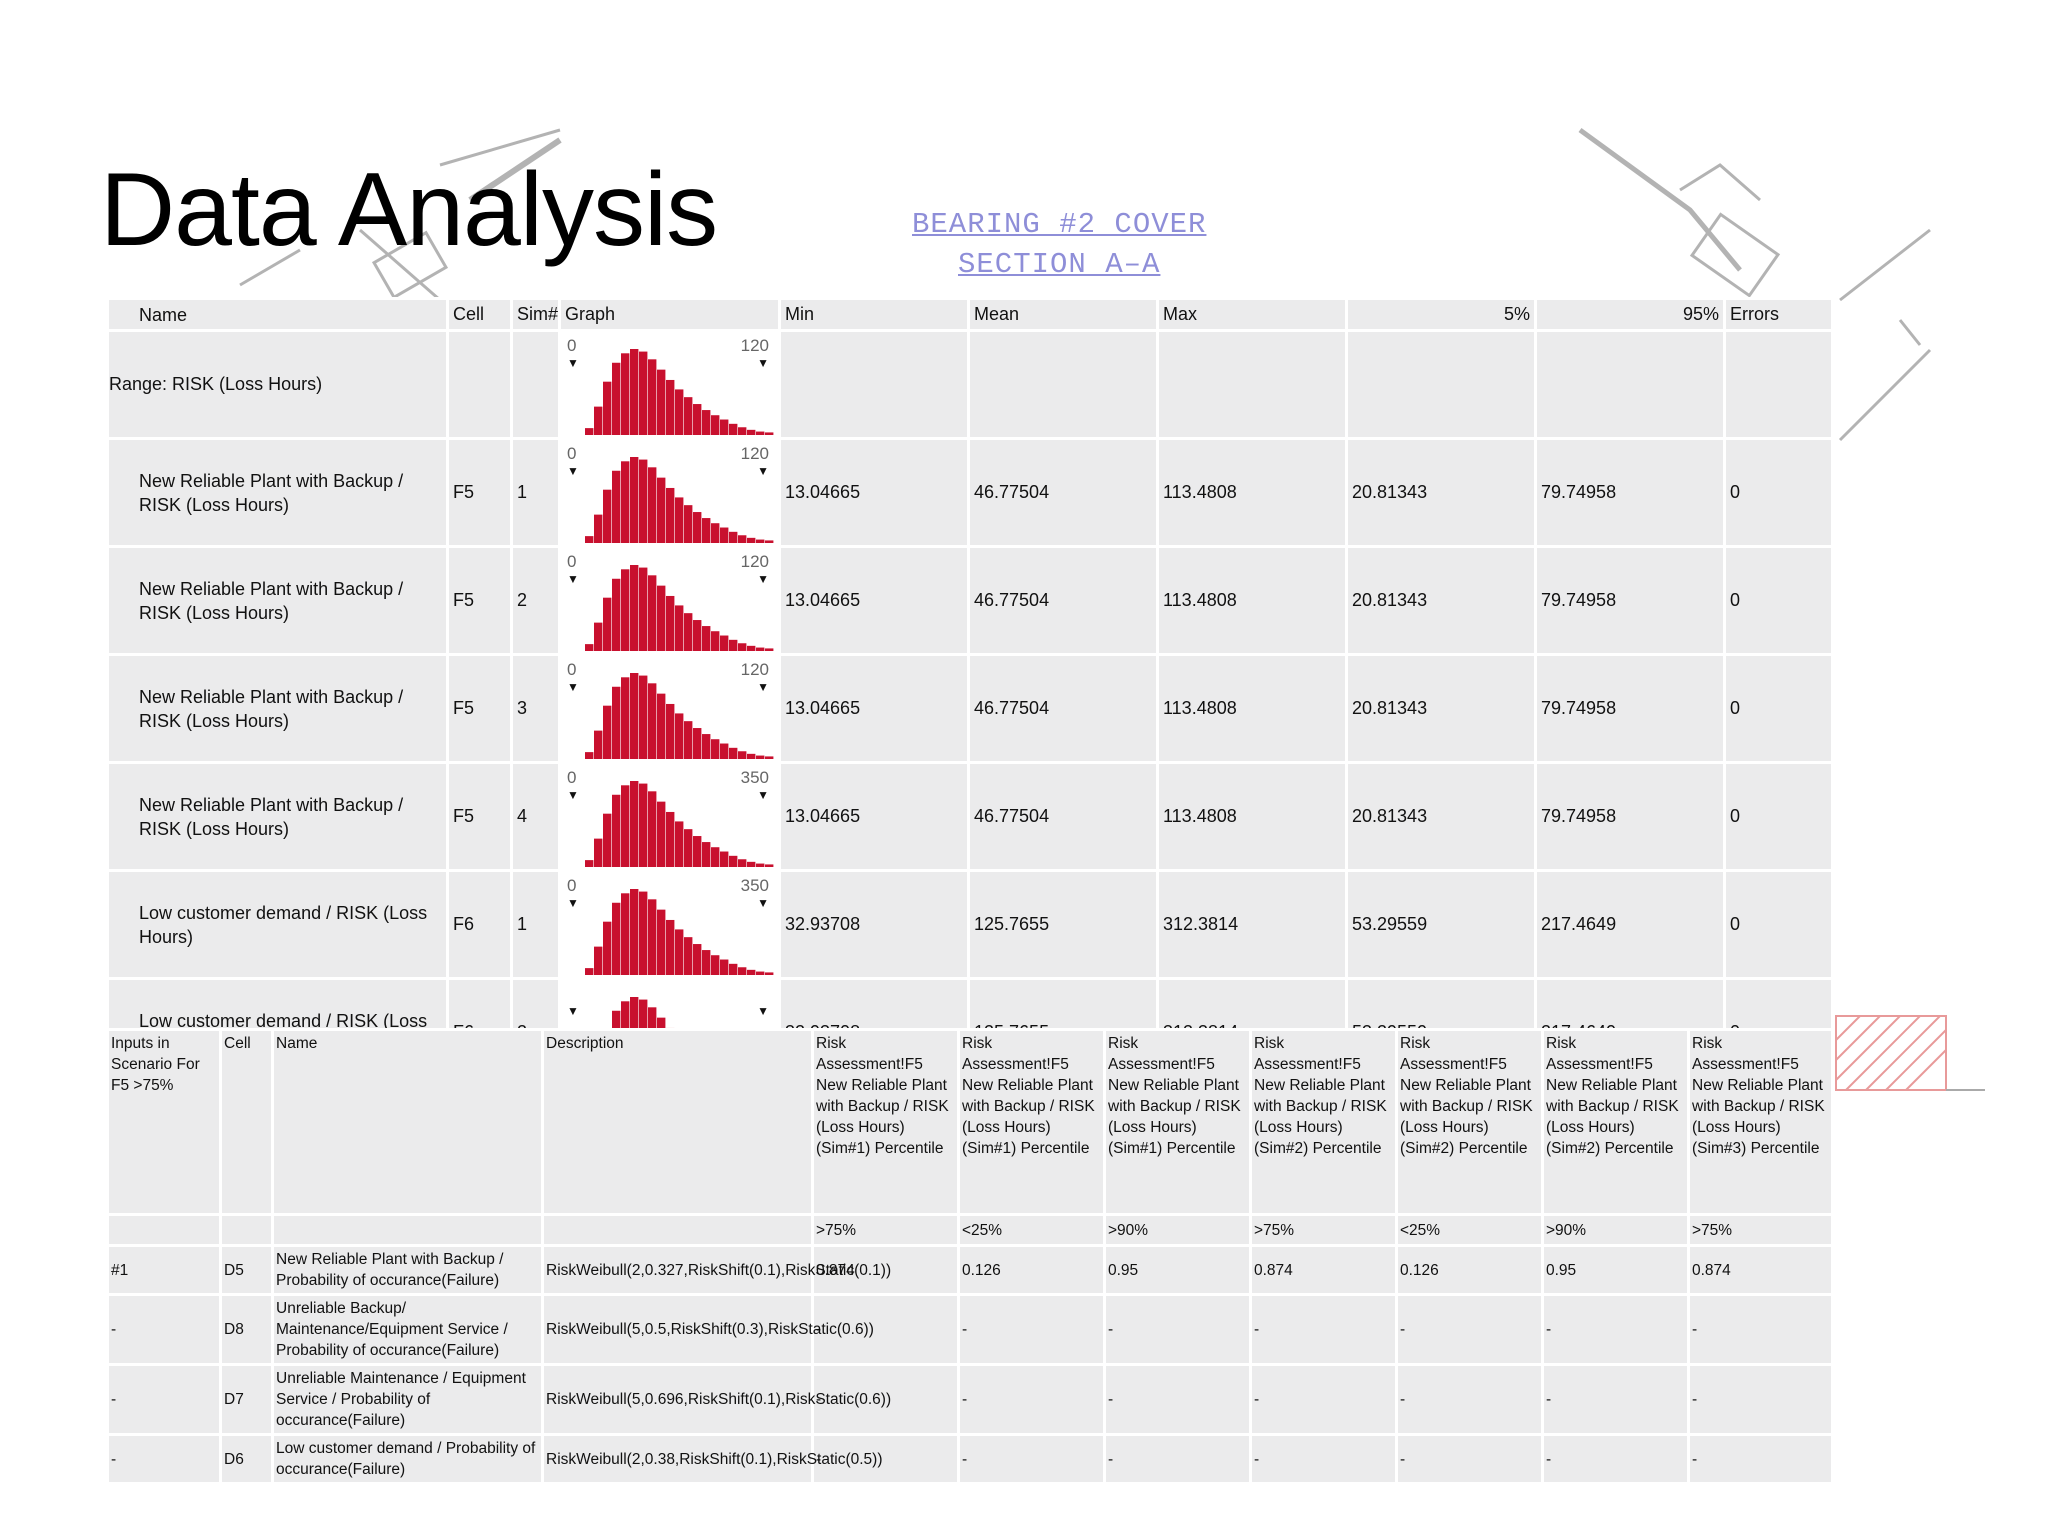 This screenshot has height=1536, width=2048. What do you see at coordinates (669, 924) in the screenshot?
I see `row-graph: 0 350 ▼ ▼` at bounding box center [669, 924].